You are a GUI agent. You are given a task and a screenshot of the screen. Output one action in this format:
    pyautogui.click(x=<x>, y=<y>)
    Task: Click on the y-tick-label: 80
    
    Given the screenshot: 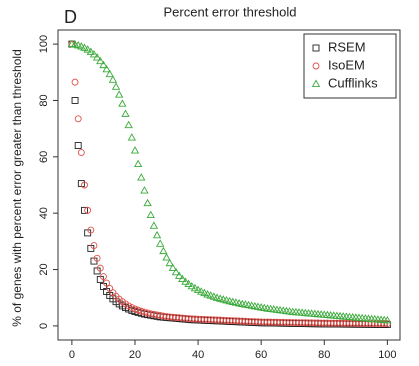 What is the action you would take?
    pyautogui.click(x=44, y=100)
    